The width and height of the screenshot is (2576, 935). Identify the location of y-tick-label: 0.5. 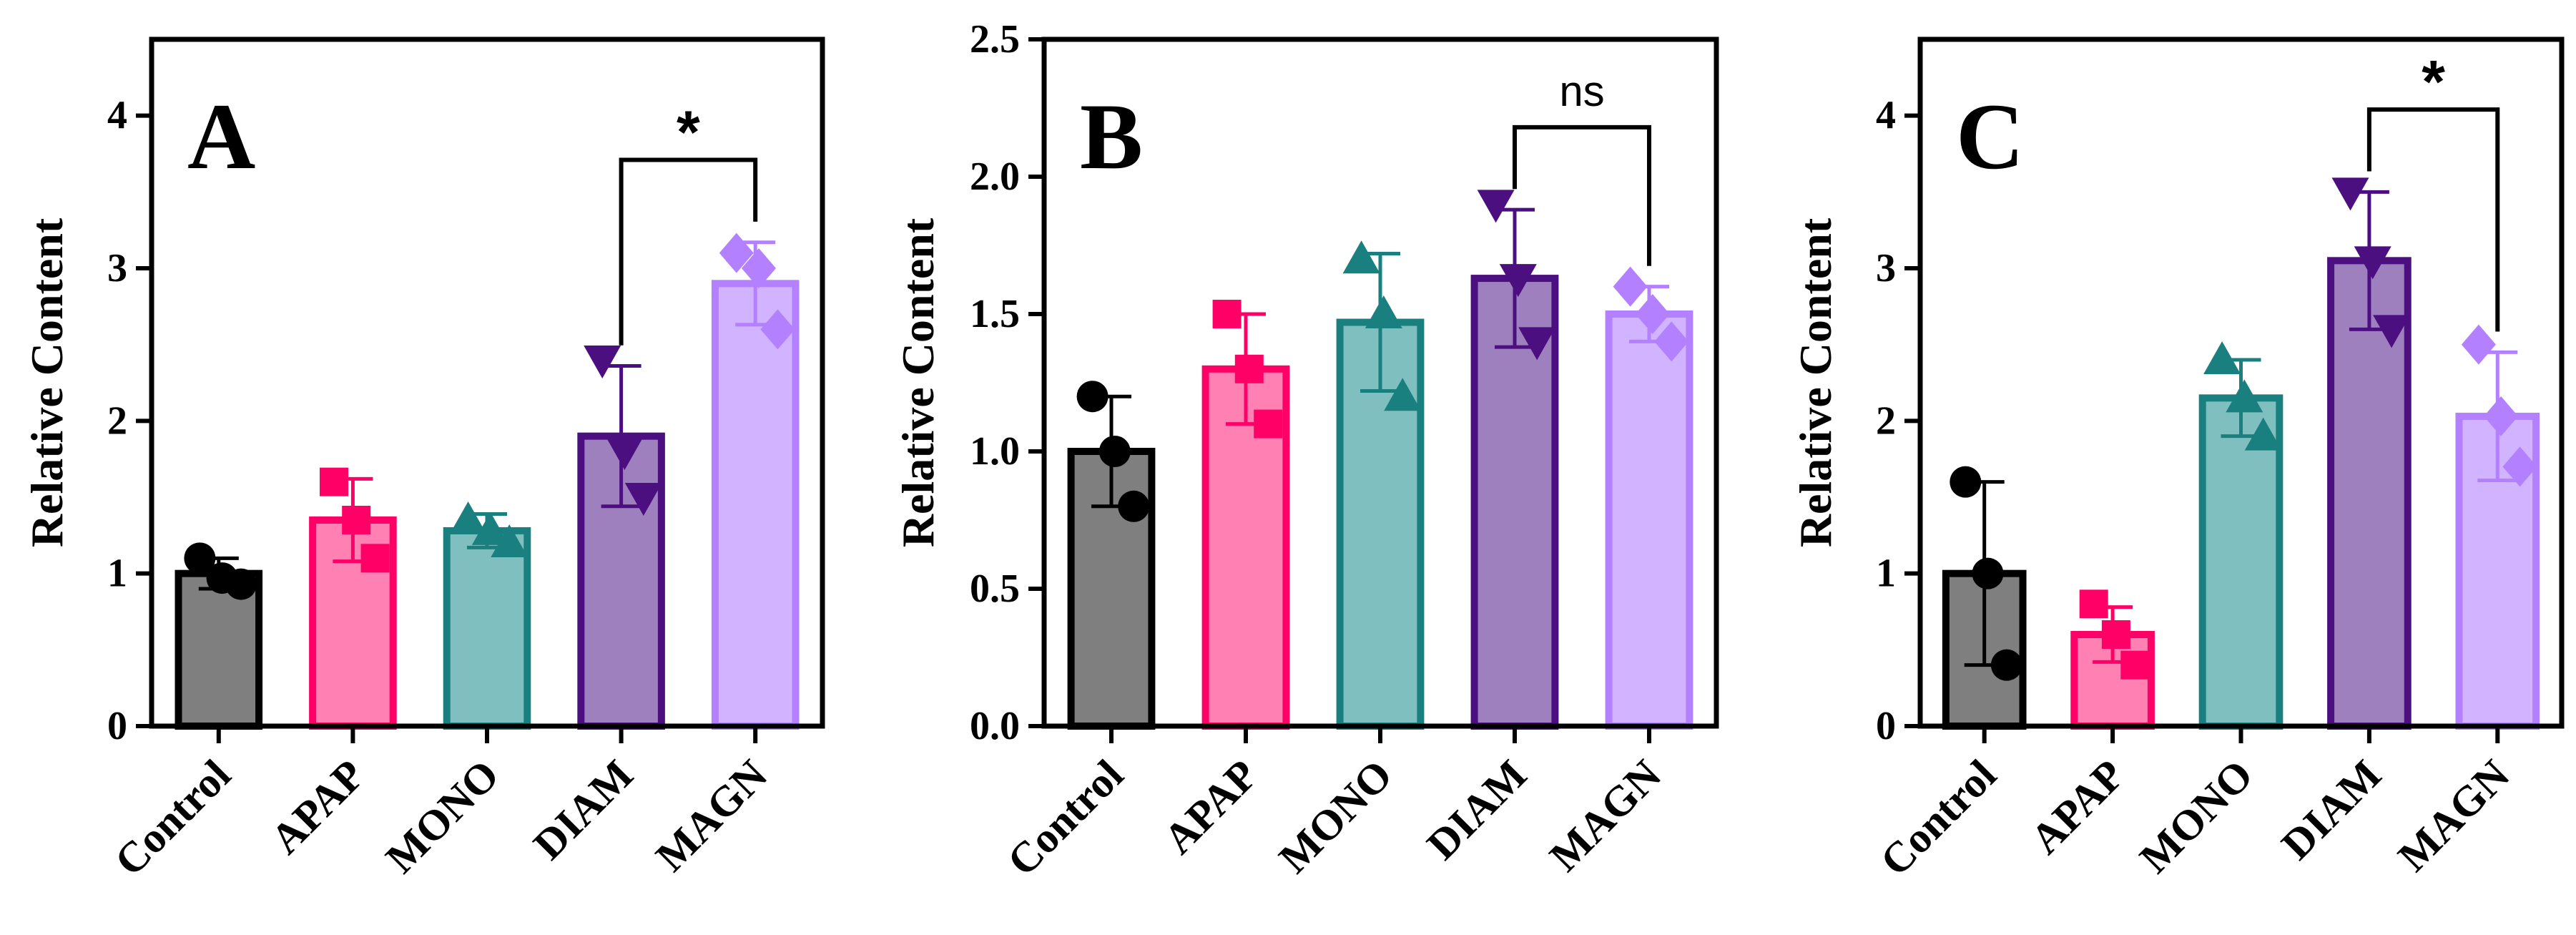
(995, 589).